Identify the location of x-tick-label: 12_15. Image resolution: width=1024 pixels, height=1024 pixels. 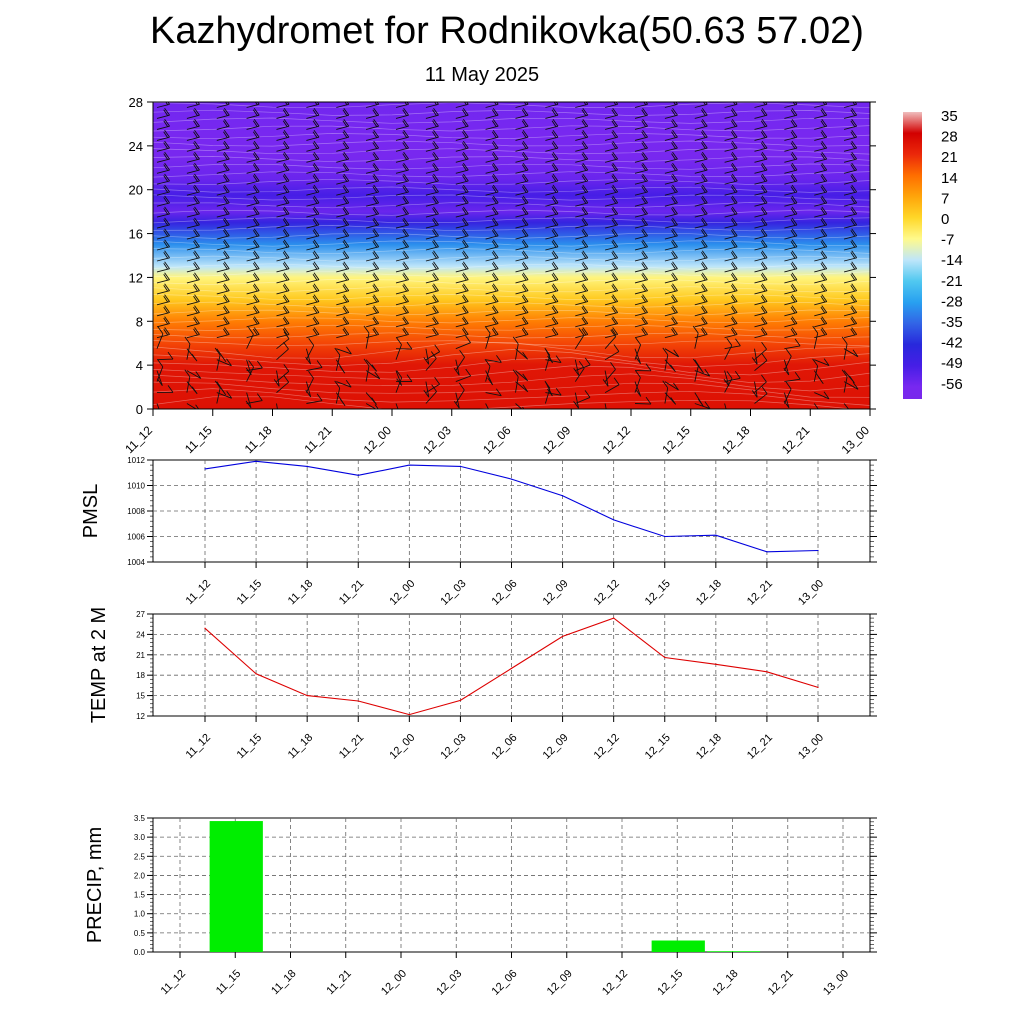
(658, 747).